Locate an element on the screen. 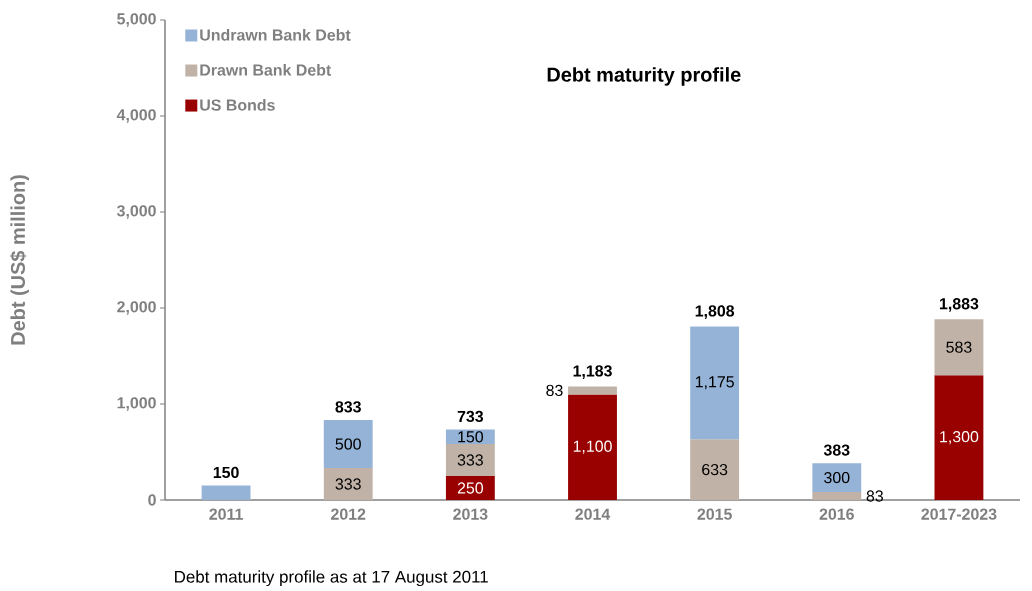  y-tick-label: 1,000 is located at coordinates (136, 404).